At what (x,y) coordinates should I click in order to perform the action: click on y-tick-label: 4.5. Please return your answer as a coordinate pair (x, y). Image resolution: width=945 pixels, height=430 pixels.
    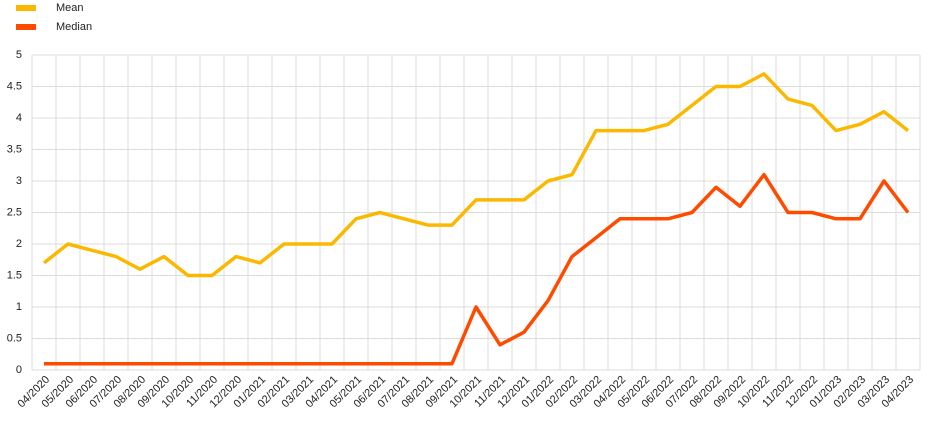
    Looking at the image, I should click on (14, 86).